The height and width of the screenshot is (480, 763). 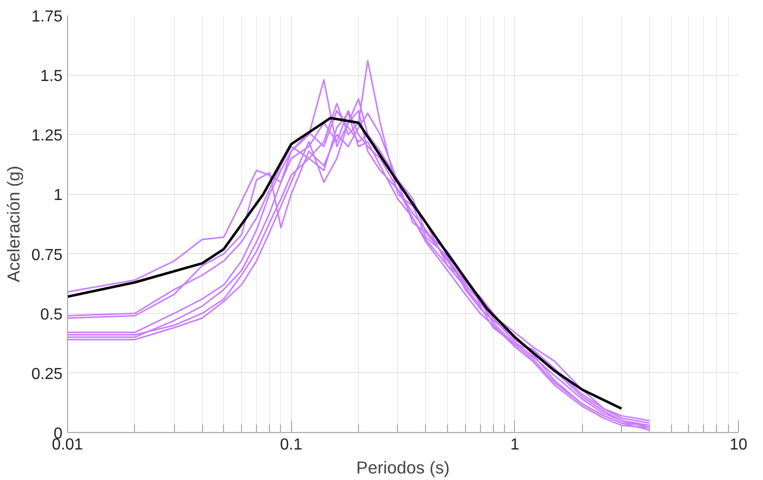 What do you see at coordinates (739, 445) in the screenshot?
I see `x-tick-label: 10` at bounding box center [739, 445].